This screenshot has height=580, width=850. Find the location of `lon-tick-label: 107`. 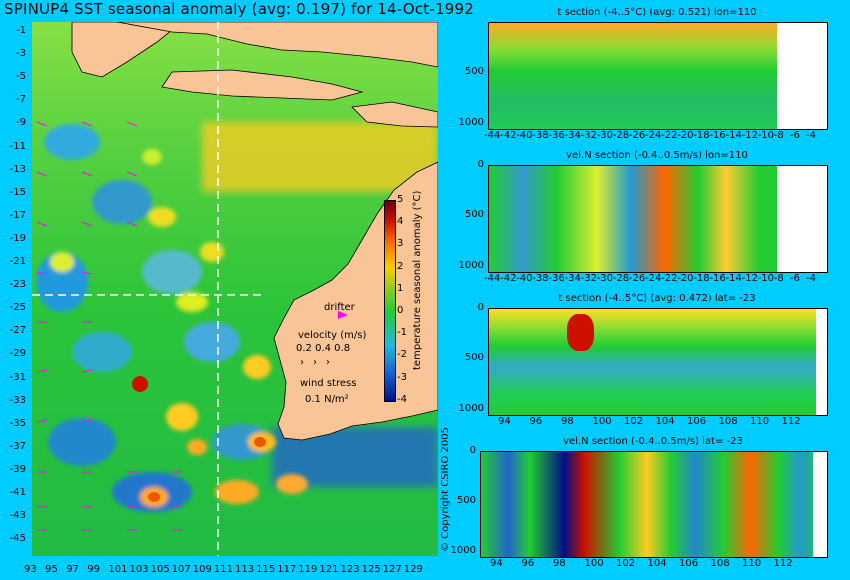

lon-tick-label: 107 is located at coordinates (181, 569).